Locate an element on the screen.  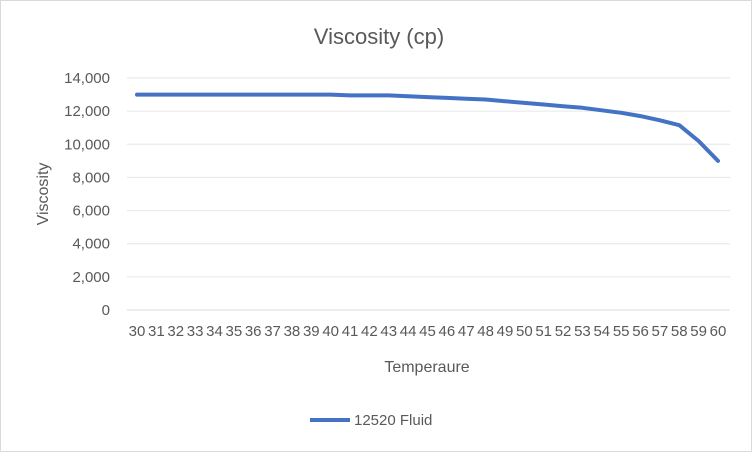
x-tick-label: 48 is located at coordinates (485, 331).